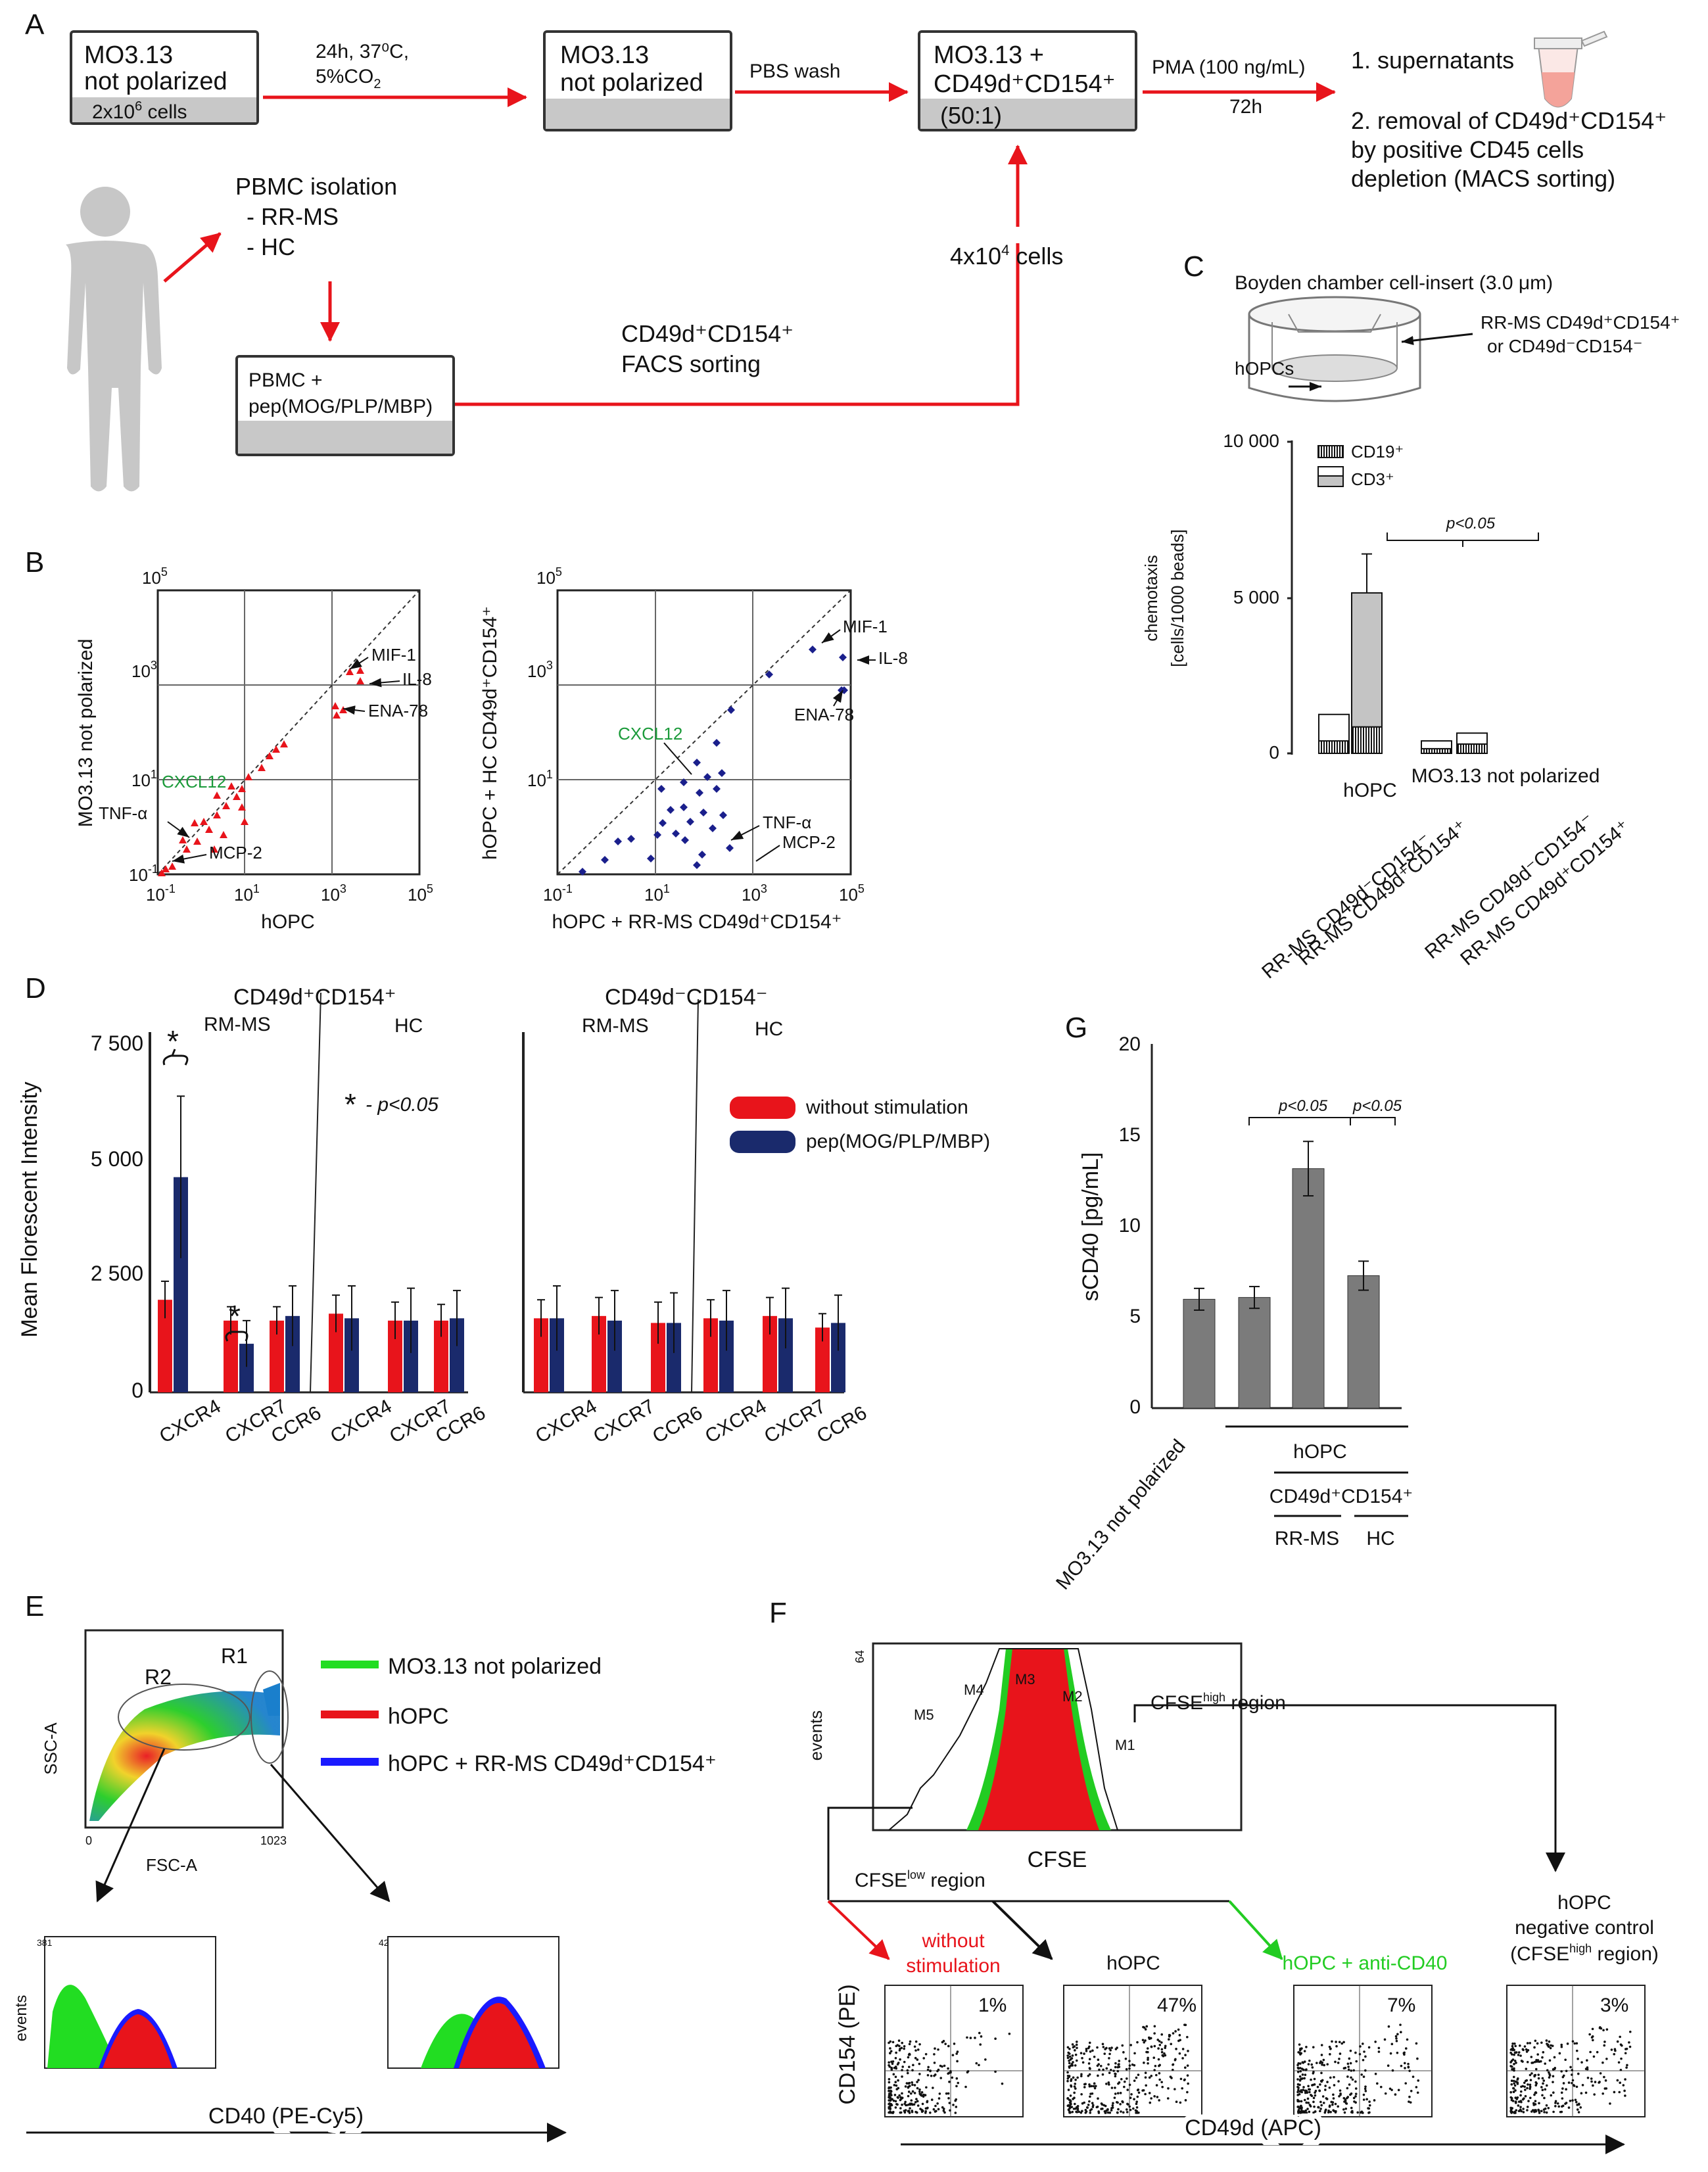 The height and width of the screenshot is (2172, 1708). What do you see at coordinates (1308, 1288) in the screenshot?
I see `g-bar` at bounding box center [1308, 1288].